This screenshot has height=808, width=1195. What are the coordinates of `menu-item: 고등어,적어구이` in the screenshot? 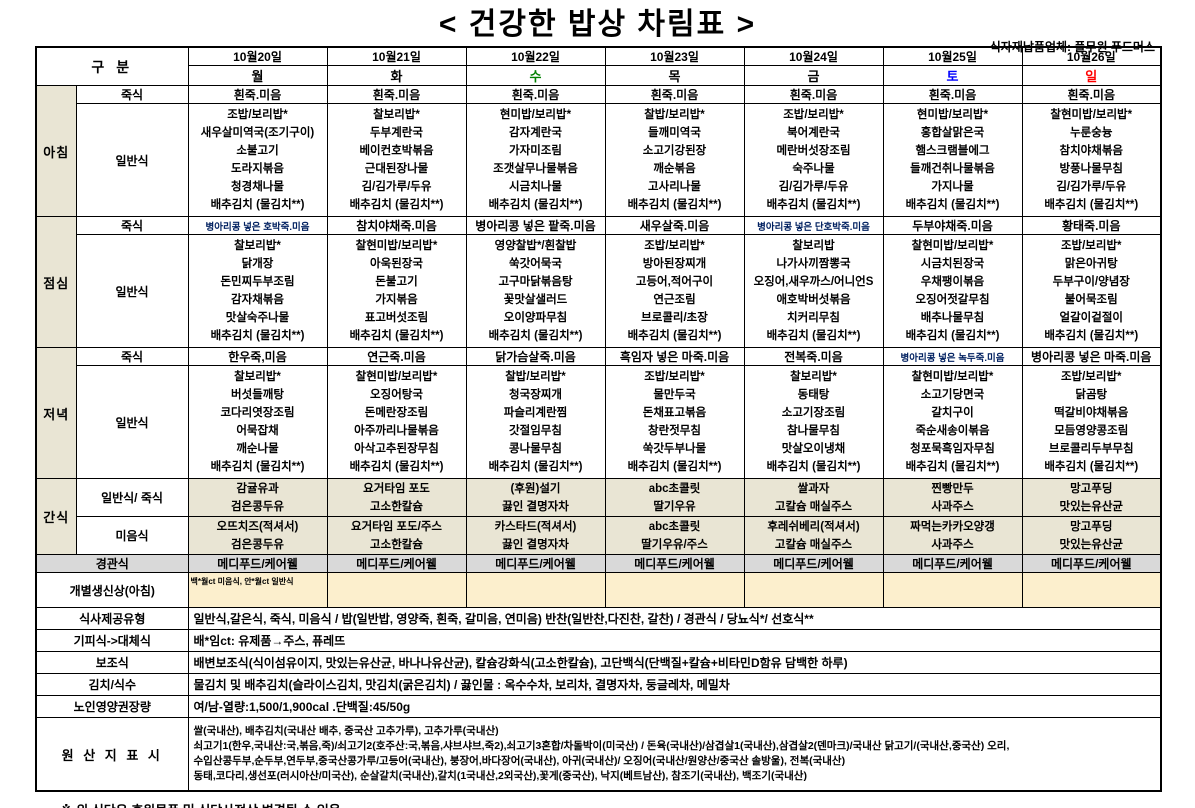 It's located at (674, 282).